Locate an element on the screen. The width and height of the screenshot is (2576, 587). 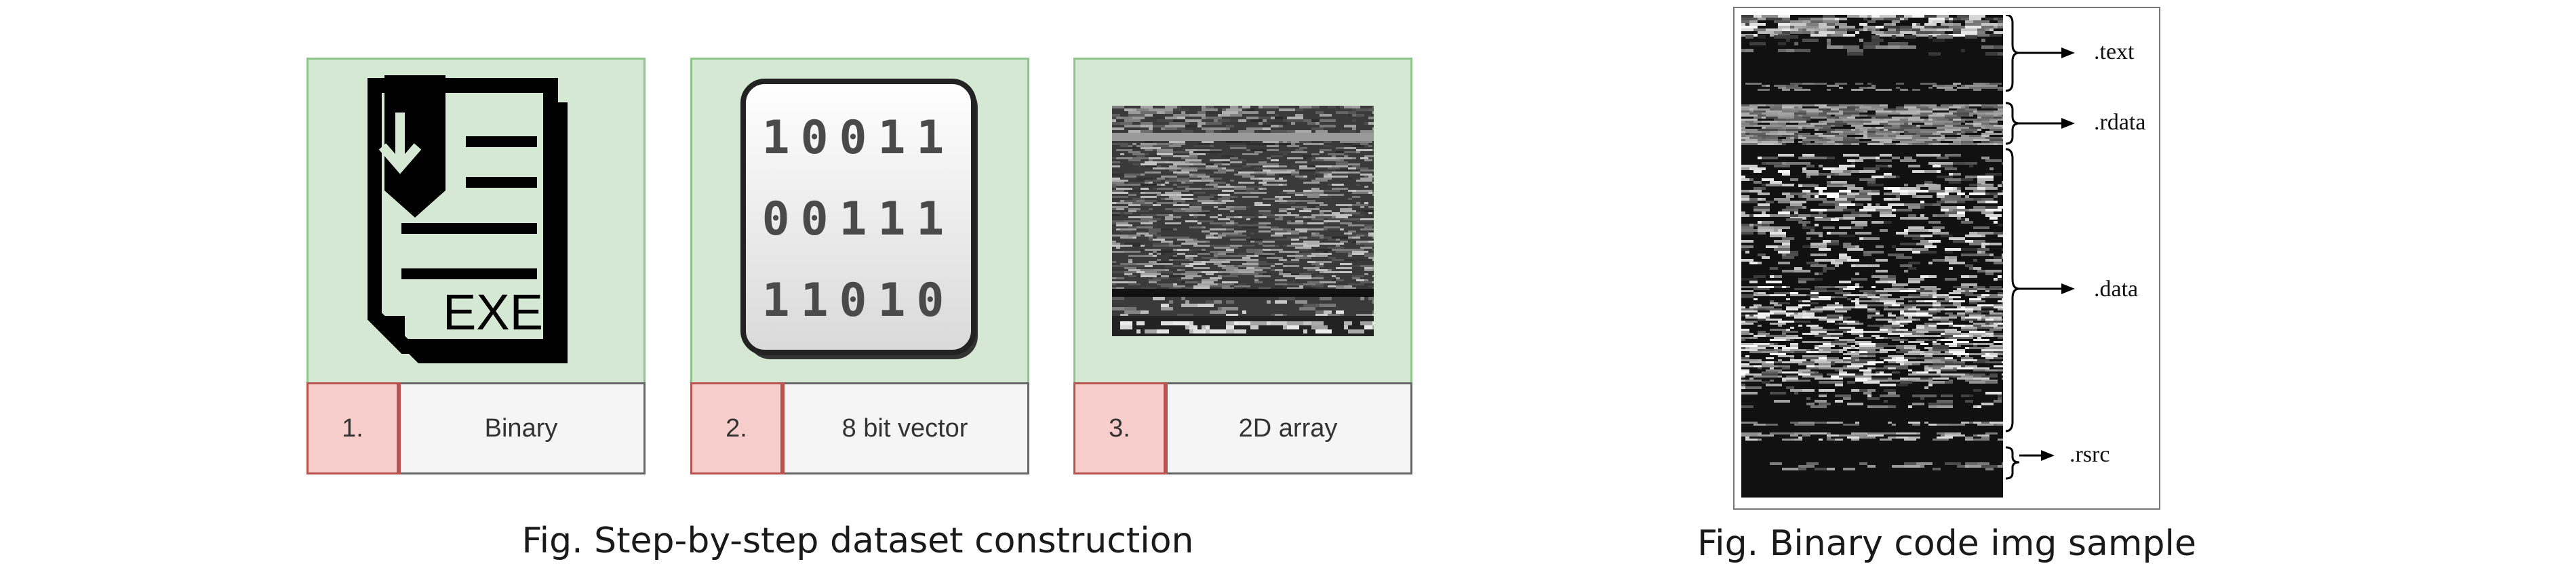
step-card-2d-array: 3. 2D array is located at coordinates (1242, 266).